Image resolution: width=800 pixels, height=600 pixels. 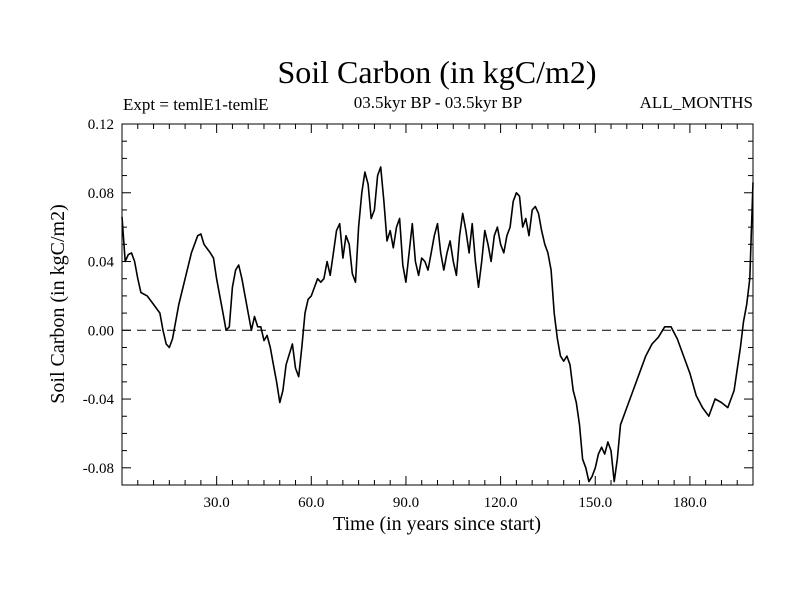 What do you see at coordinates (101, 194) in the screenshot?
I see `y-tick-label: 0.08` at bounding box center [101, 194].